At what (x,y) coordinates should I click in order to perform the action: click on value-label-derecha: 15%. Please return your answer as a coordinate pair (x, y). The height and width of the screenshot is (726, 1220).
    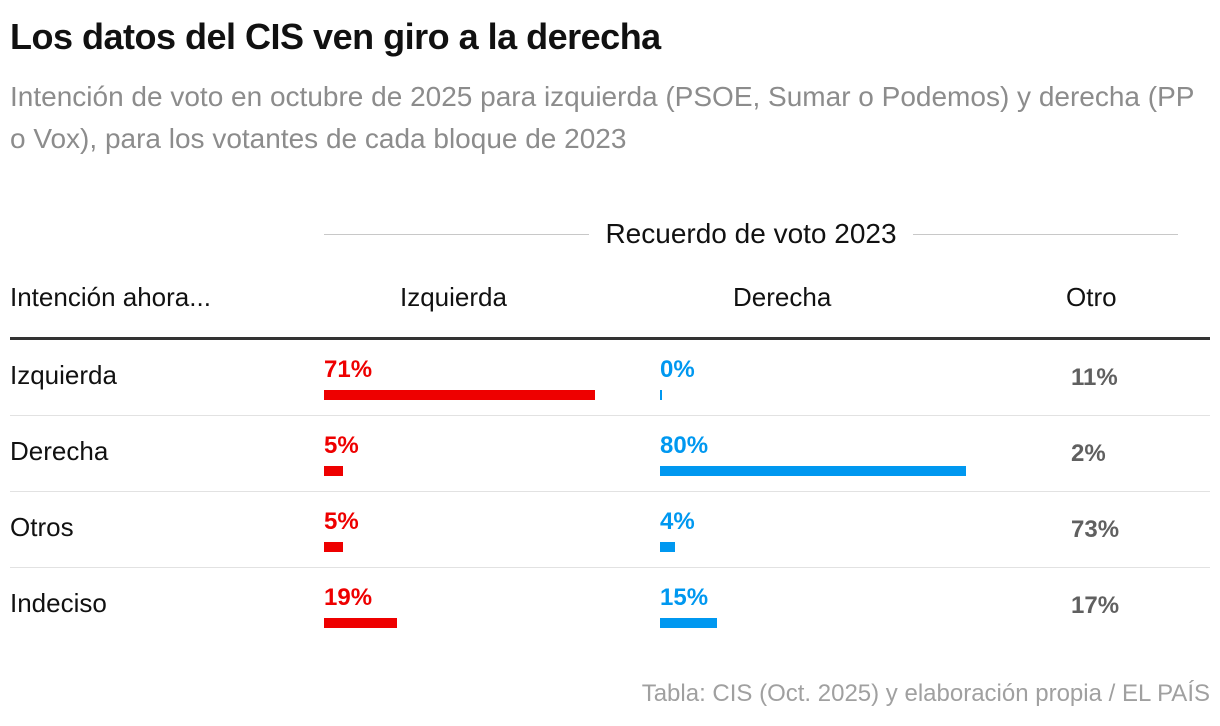
    Looking at the image, I should click on (684, 597).